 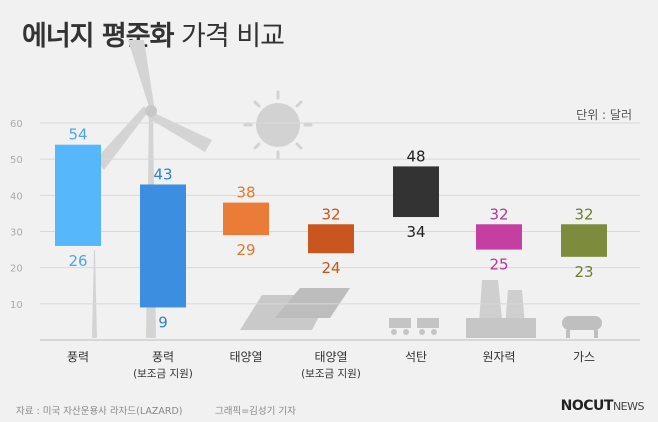 What do you see at coordinates (99, 411) in the screenshot?
I see `source-note: 자료 : 미국 자산운용사 라자드(LAZARD)` at bounding box center [99, 411].